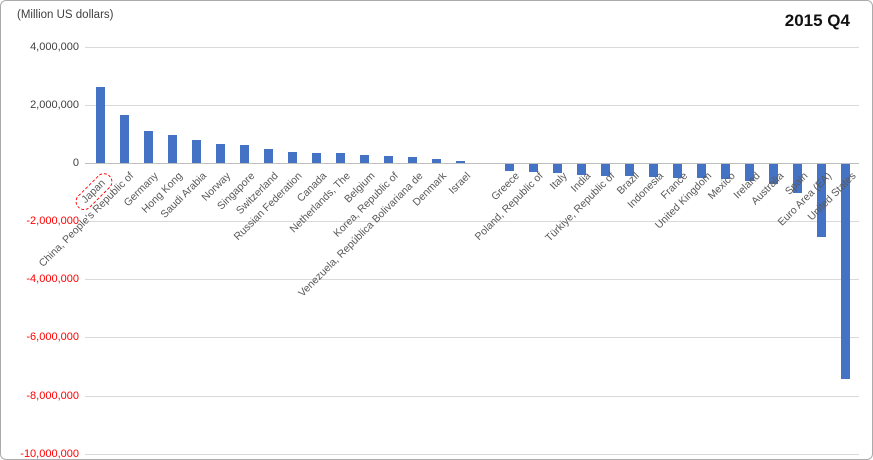 This screenshot has width=873, height=460. I want to click on period-label: 2015 Q4, so click(817, 20).